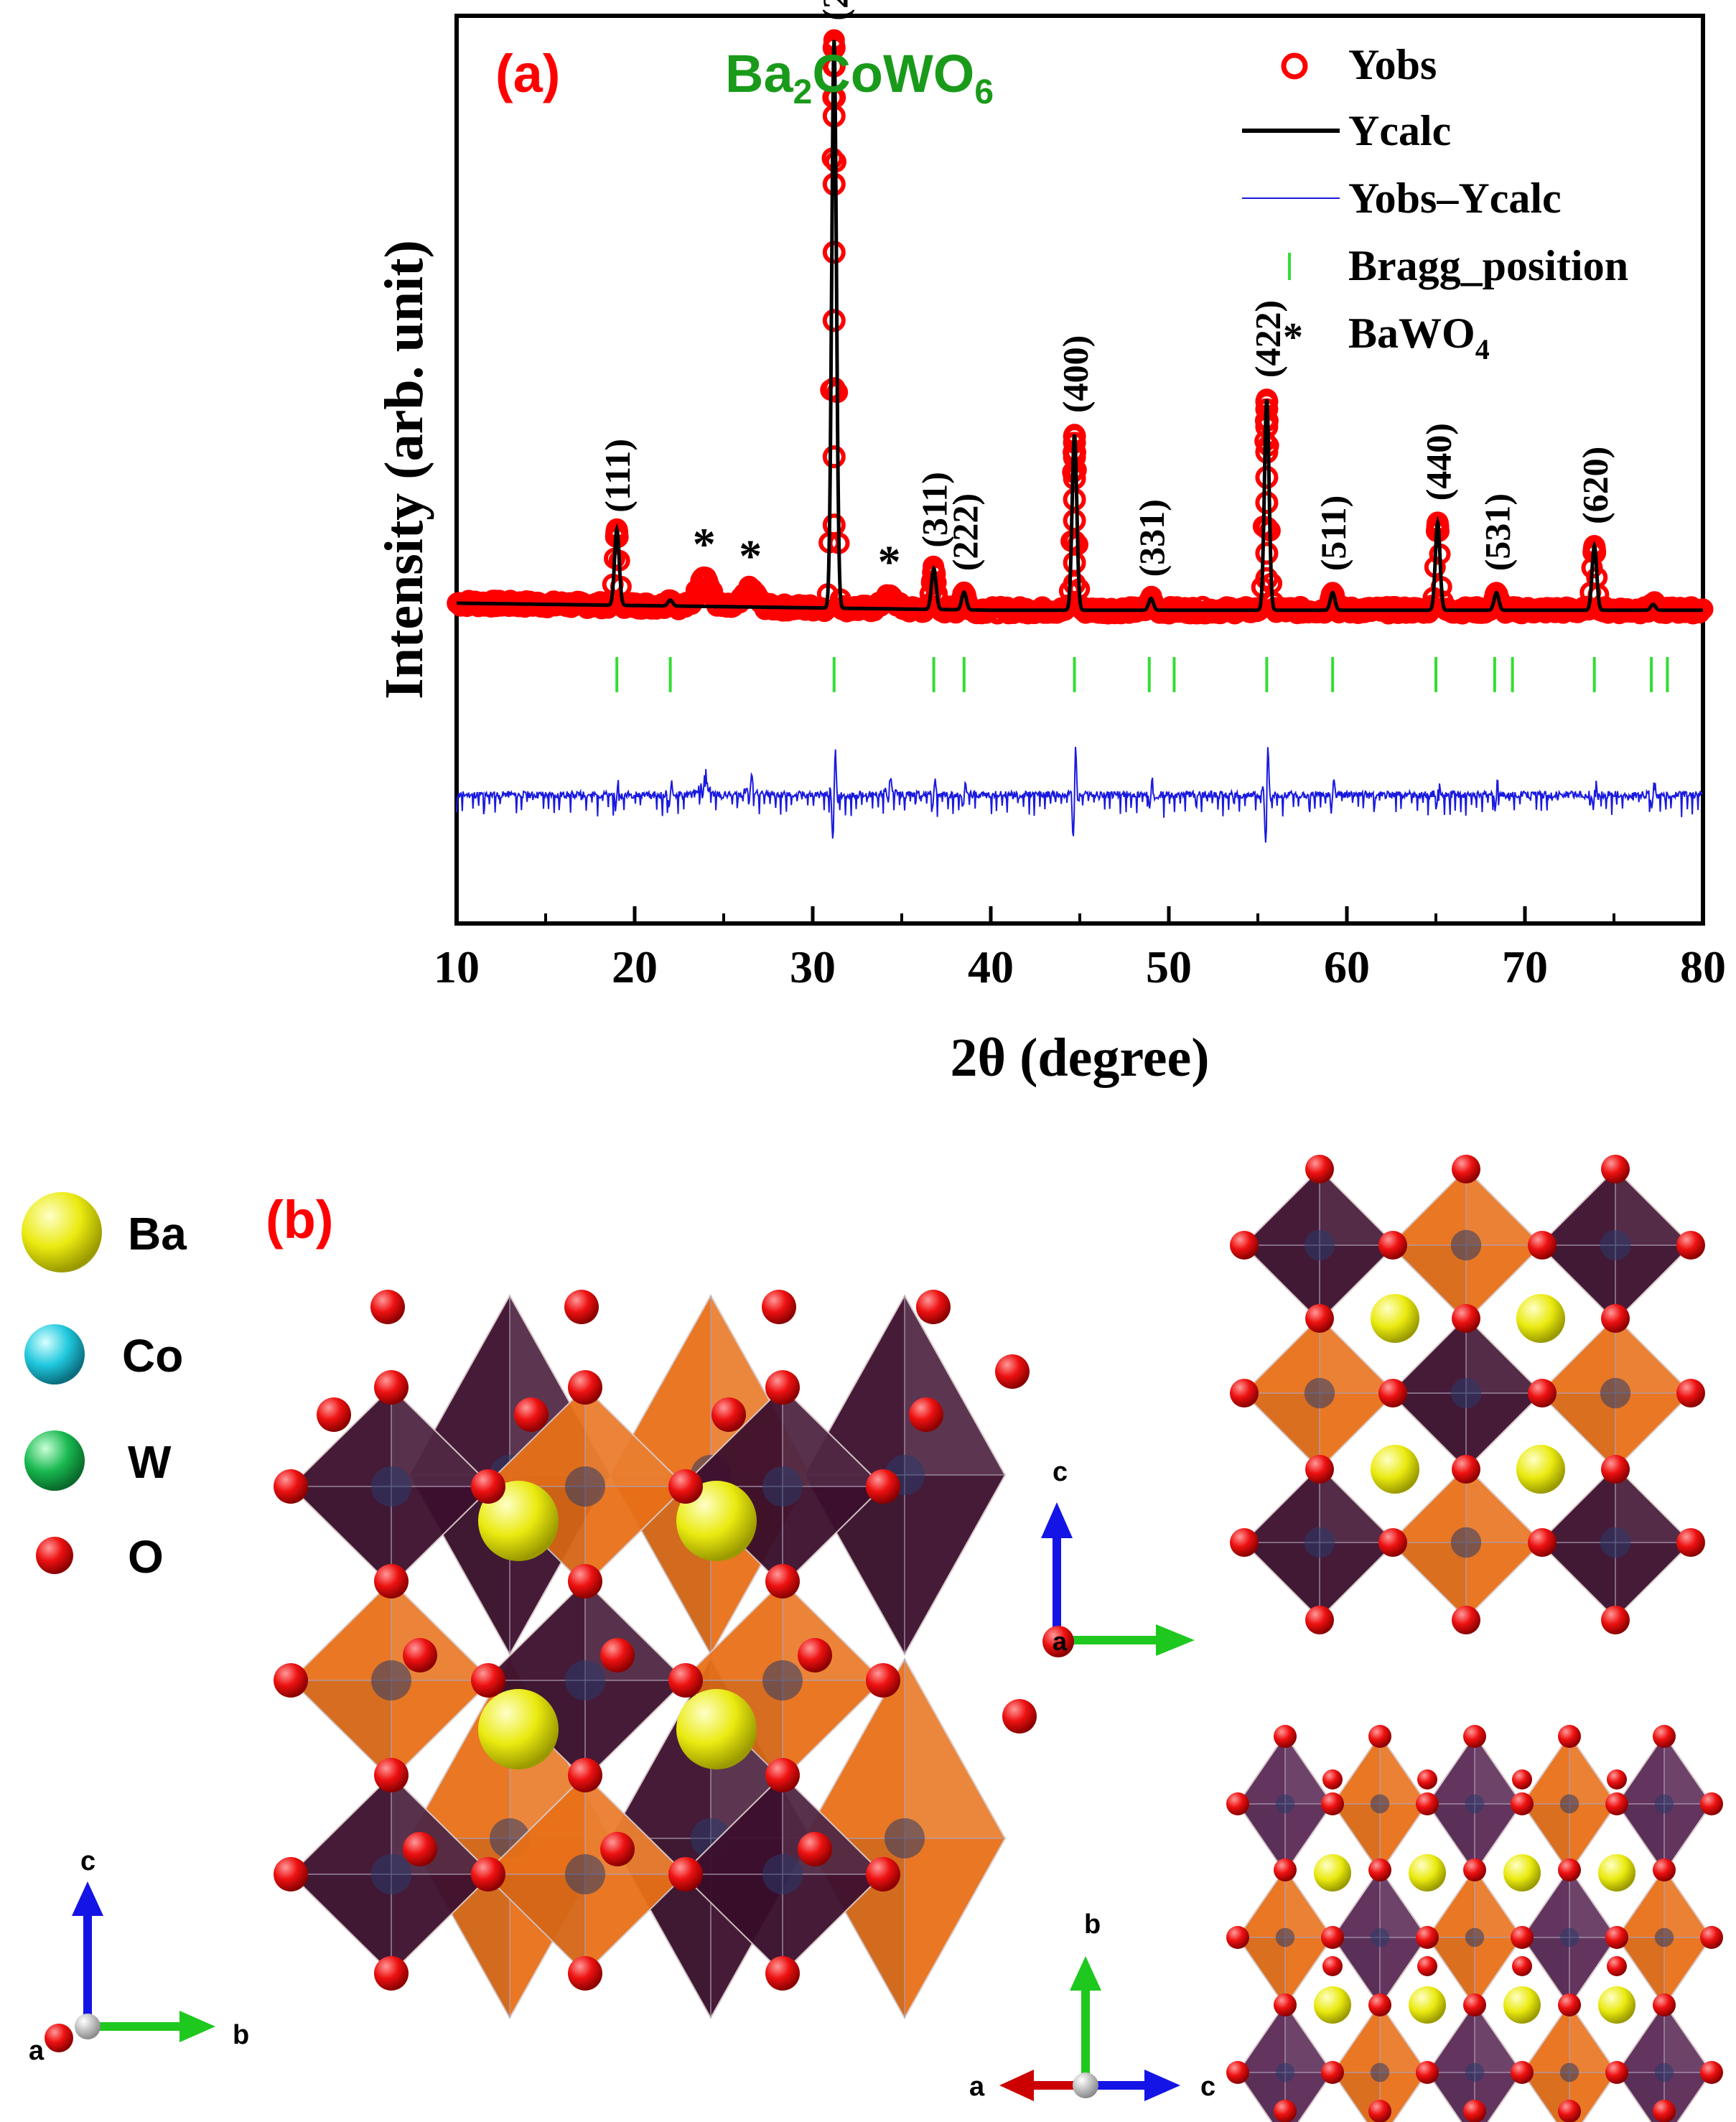 This screenshot has height=2122, width=1736. What do you see at coordinates (1455, 198) in the screenshot?
I see `legend-diff-text: Yobs–Ycalc` at bounding box center [1455, 198].